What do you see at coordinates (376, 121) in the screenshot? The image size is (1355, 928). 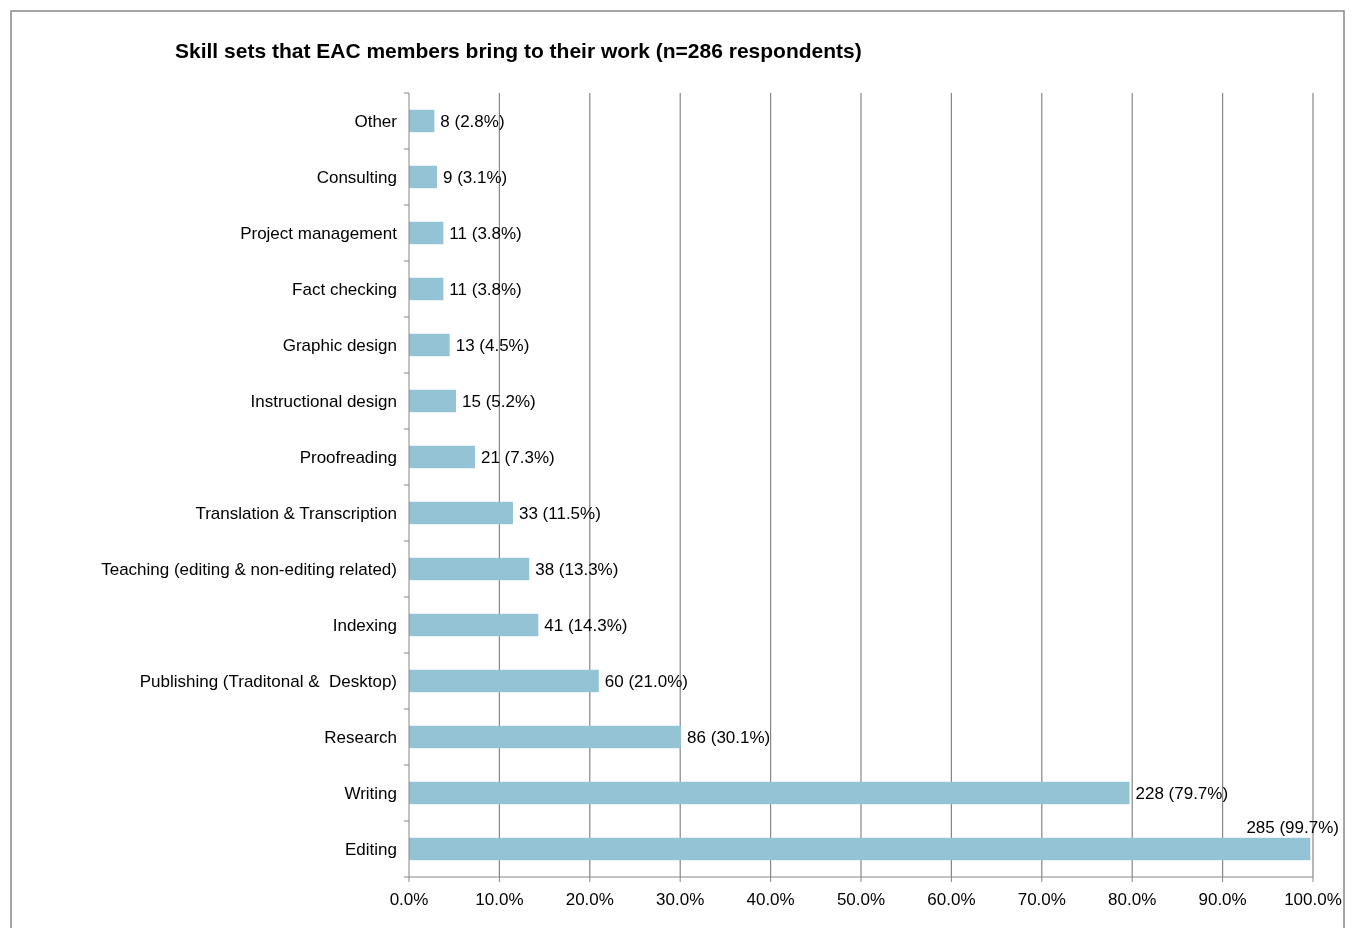 I see `y-tick-label: Other` at bounding box center [376, 121].